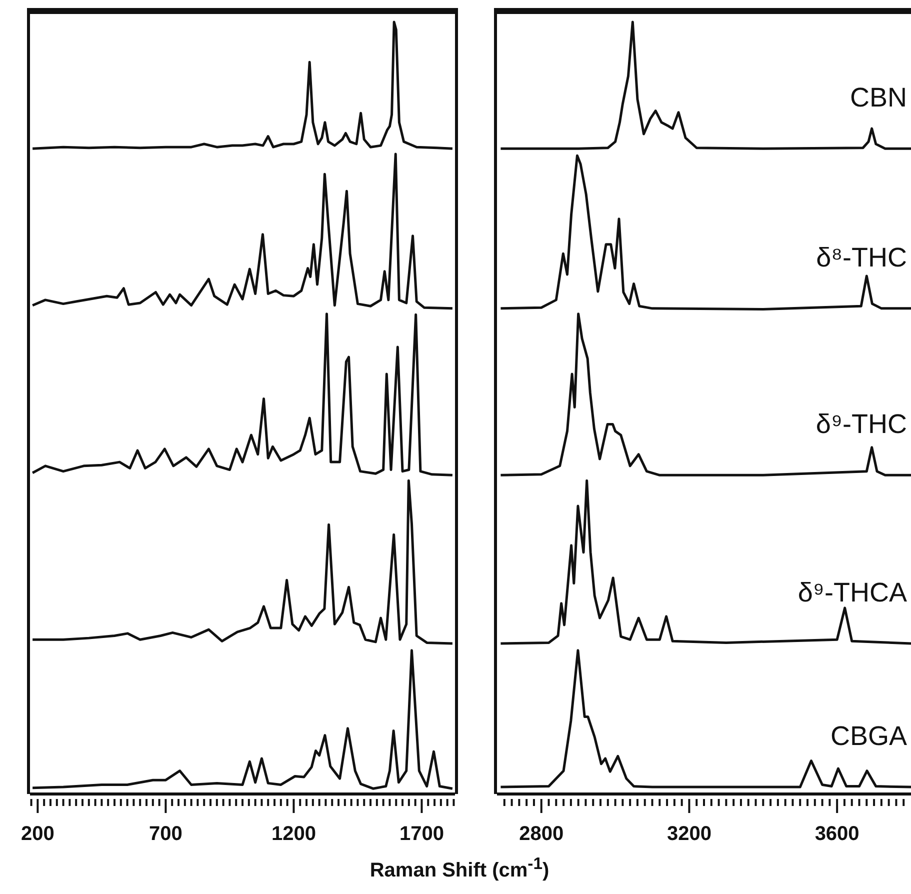  I want to click on series-label: CBN, so click(878, 97).